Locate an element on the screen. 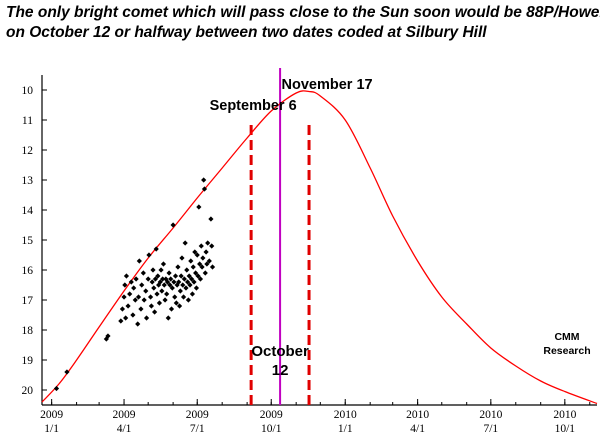  y-tick-label: 11 is located at coordinates (27, 121).